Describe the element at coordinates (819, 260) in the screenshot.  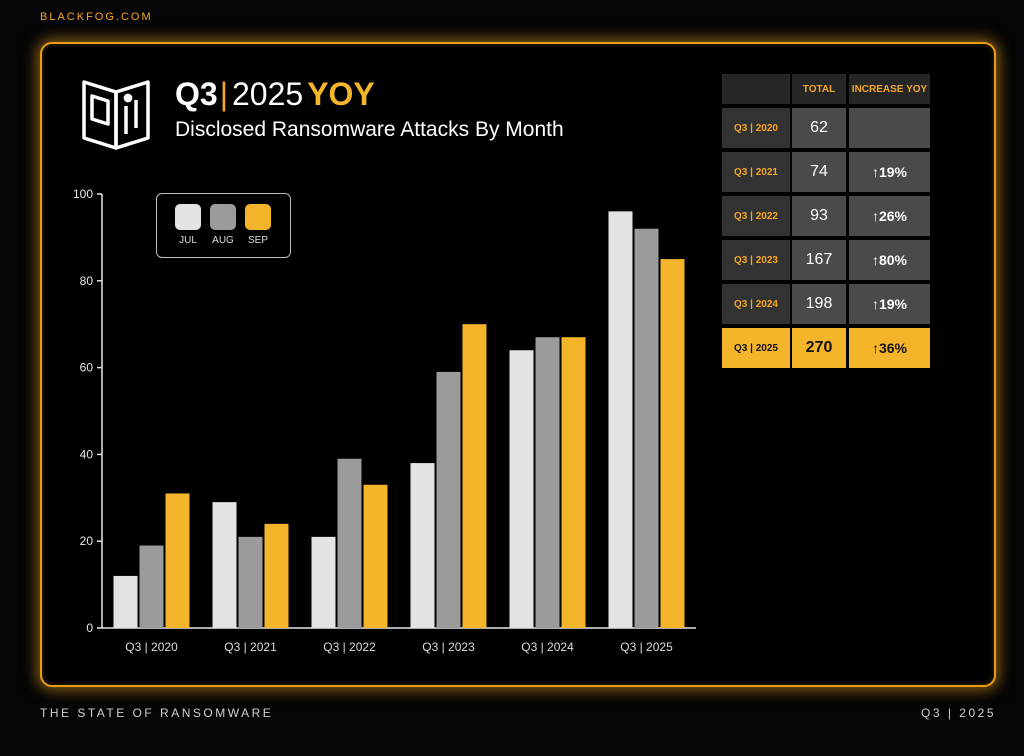
I see `table-row-total: 167` at that location.